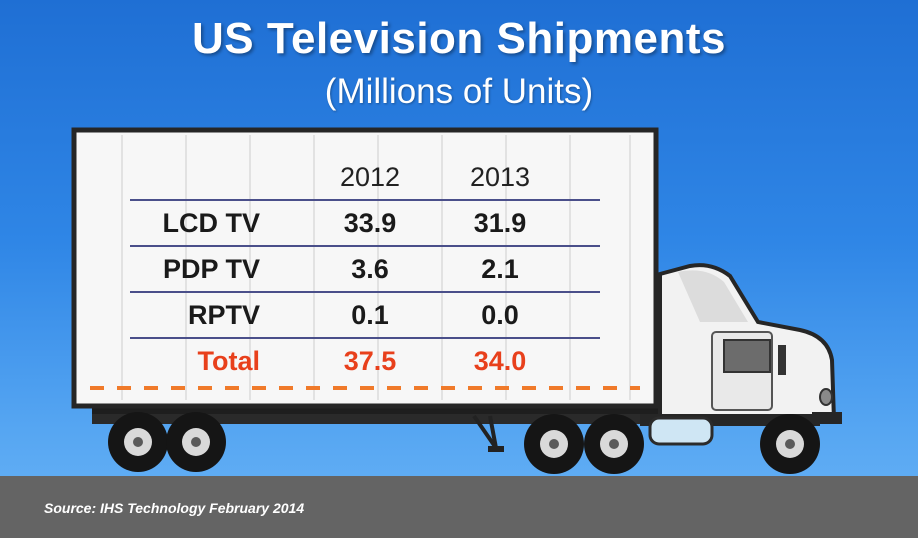  Describe the element at coordinates (500, 361) in the screenshot. I see `total-value-2013: 34.0` at that location.